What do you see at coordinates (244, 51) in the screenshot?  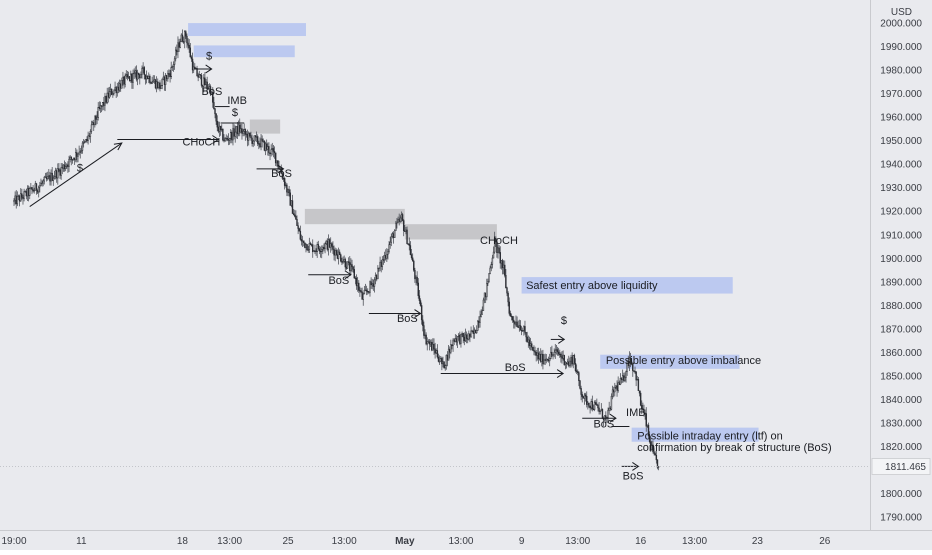 I see `zone-box` at bounding box center [244, 51].